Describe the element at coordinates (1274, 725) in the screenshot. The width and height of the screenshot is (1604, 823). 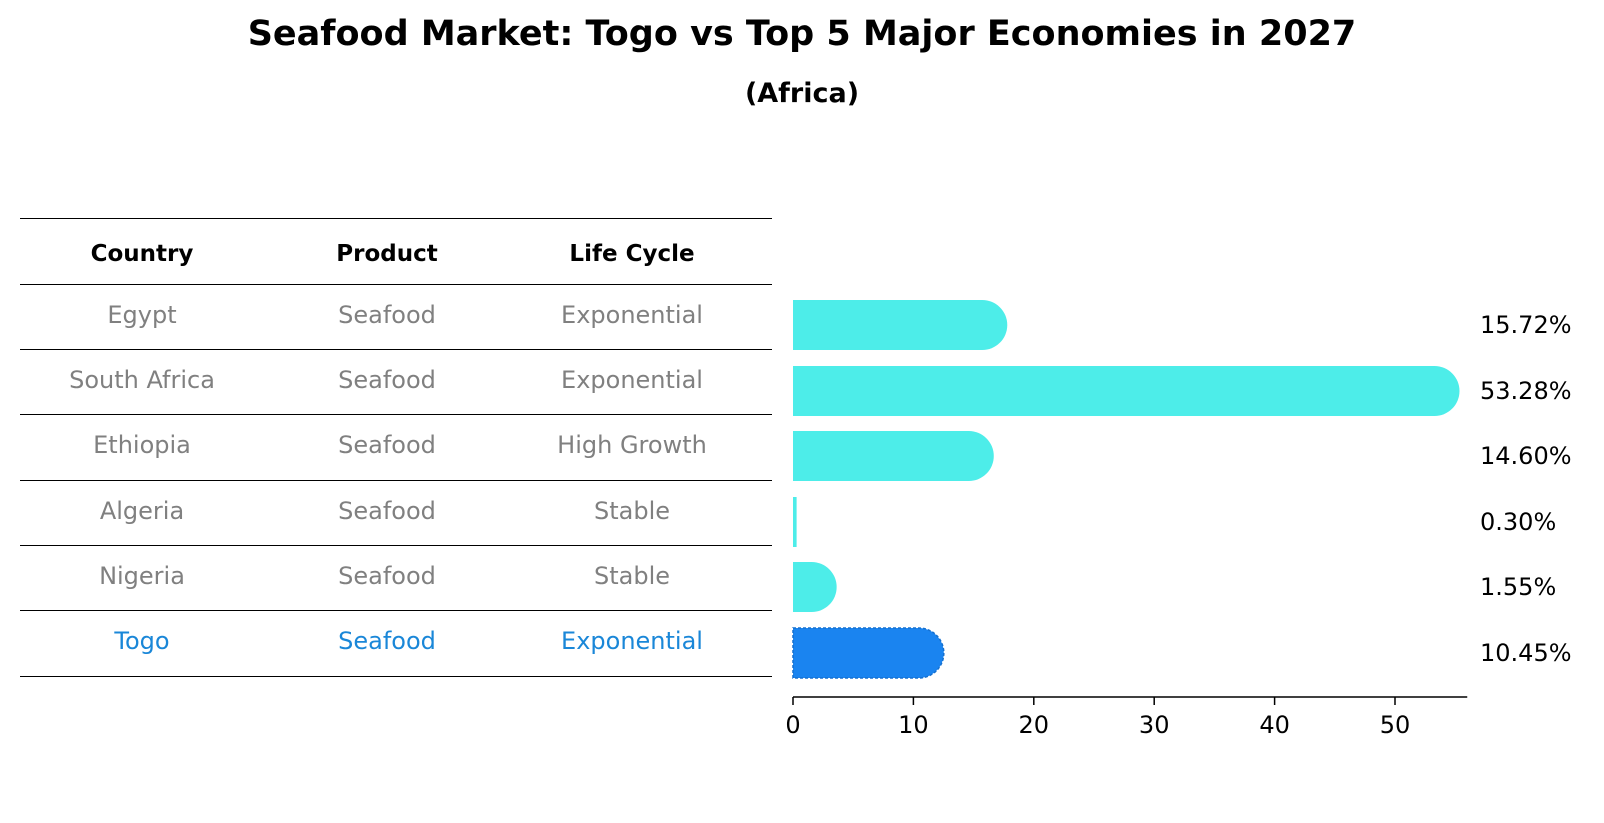
I see `x-tick-label: 40` at that location.